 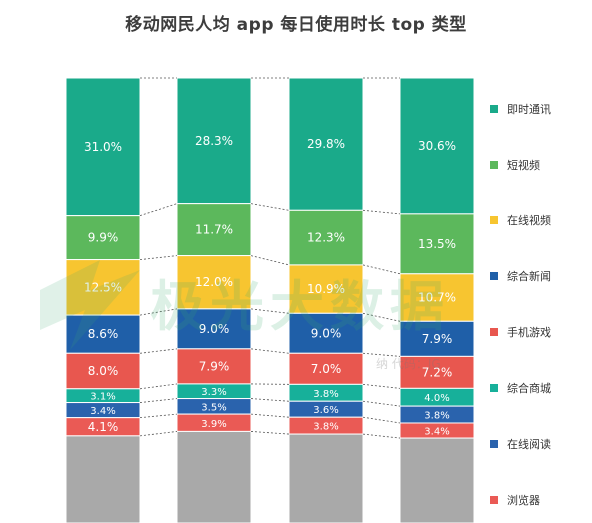 What do you see at coordinates (213, 424) in the screenshot?
I see `data-label: 3.9%` at bounding box center [213, 424].